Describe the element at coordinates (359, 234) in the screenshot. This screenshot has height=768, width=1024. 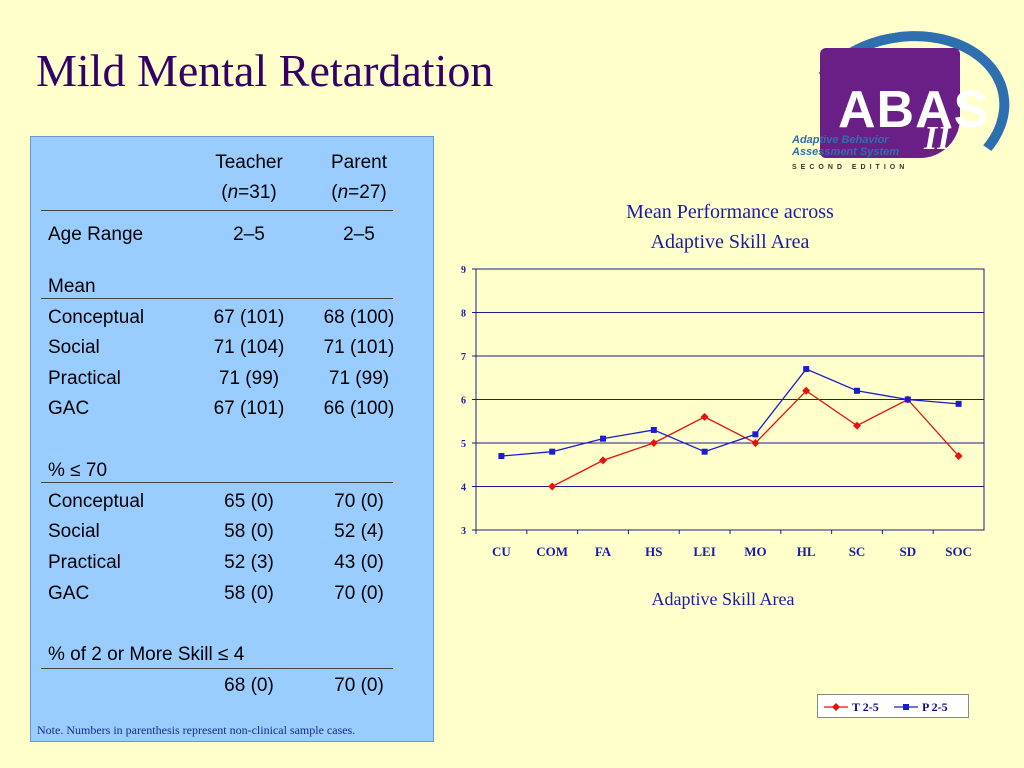
I see `parent-value: 2–5` at that location.